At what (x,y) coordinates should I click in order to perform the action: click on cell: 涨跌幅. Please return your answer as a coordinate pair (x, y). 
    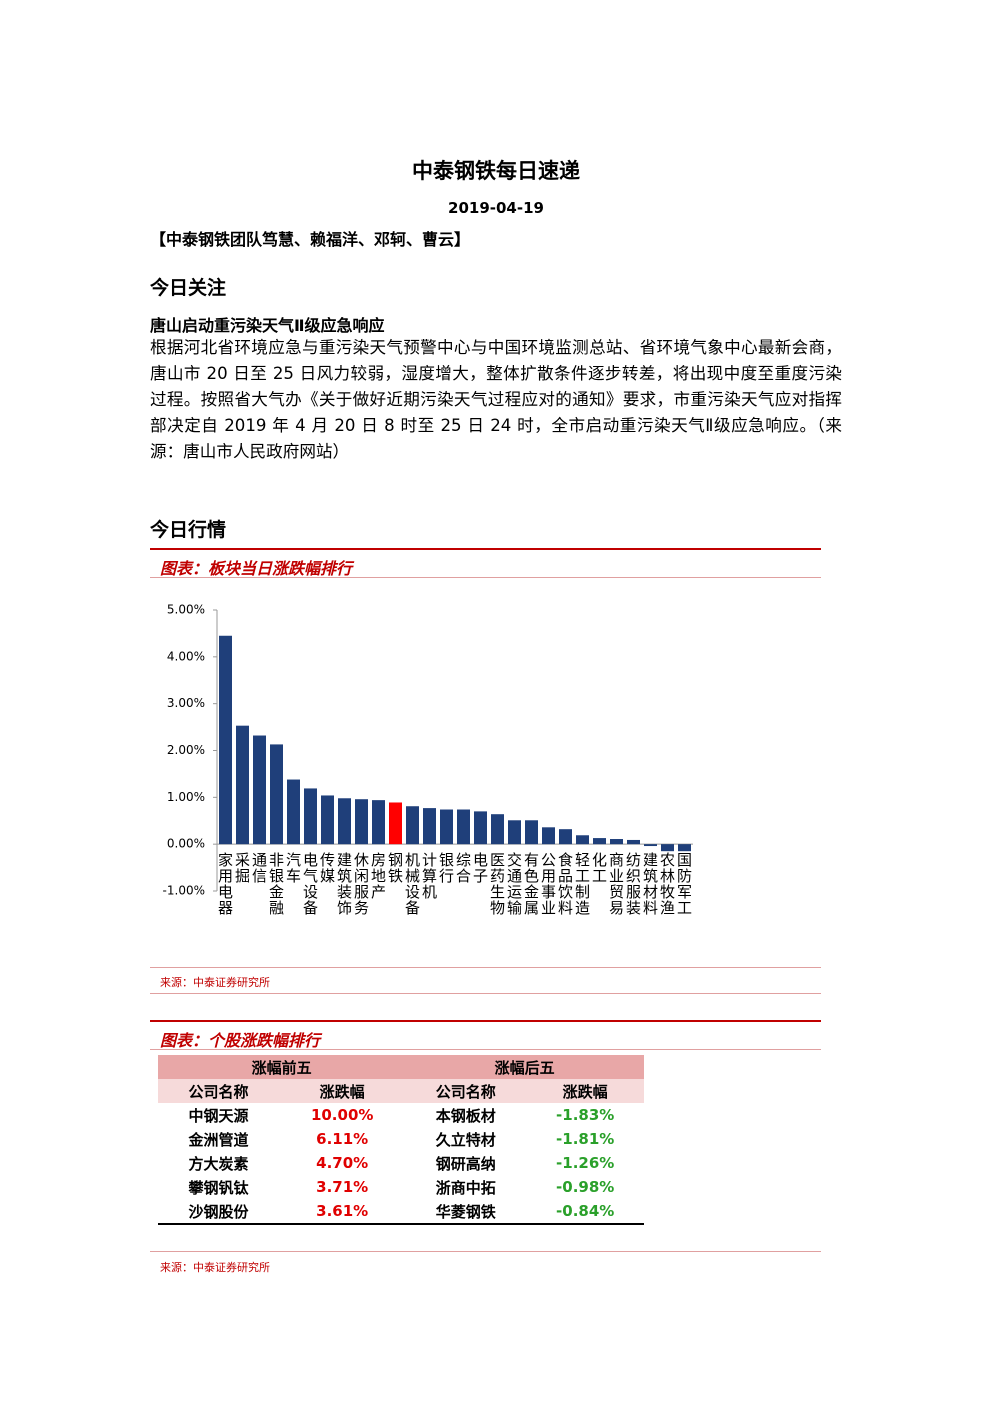
    Looking at the image, I should click on (585, 1091).